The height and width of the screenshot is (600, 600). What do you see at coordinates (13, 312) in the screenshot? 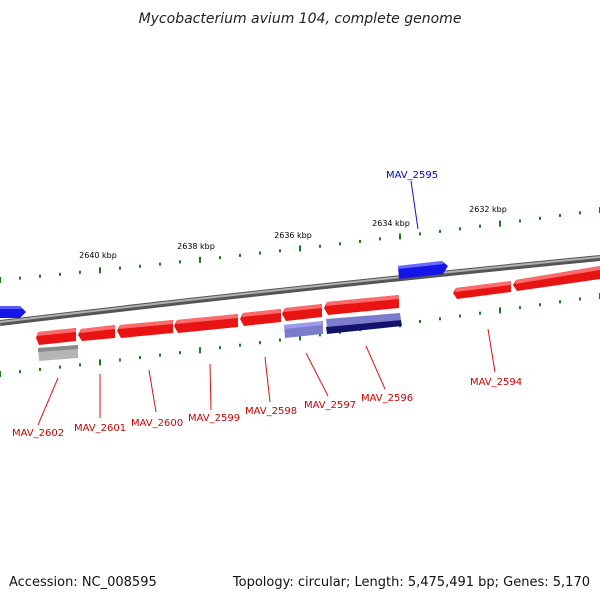
I see `gene-reverse-left-edge` at bounding box center [13, 312].